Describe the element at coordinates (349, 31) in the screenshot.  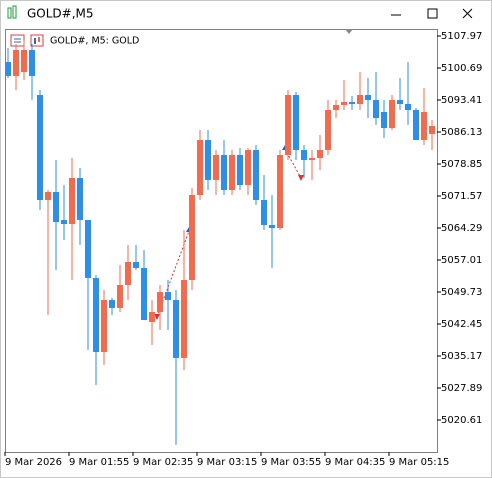
I see `shift-marker` at that location.